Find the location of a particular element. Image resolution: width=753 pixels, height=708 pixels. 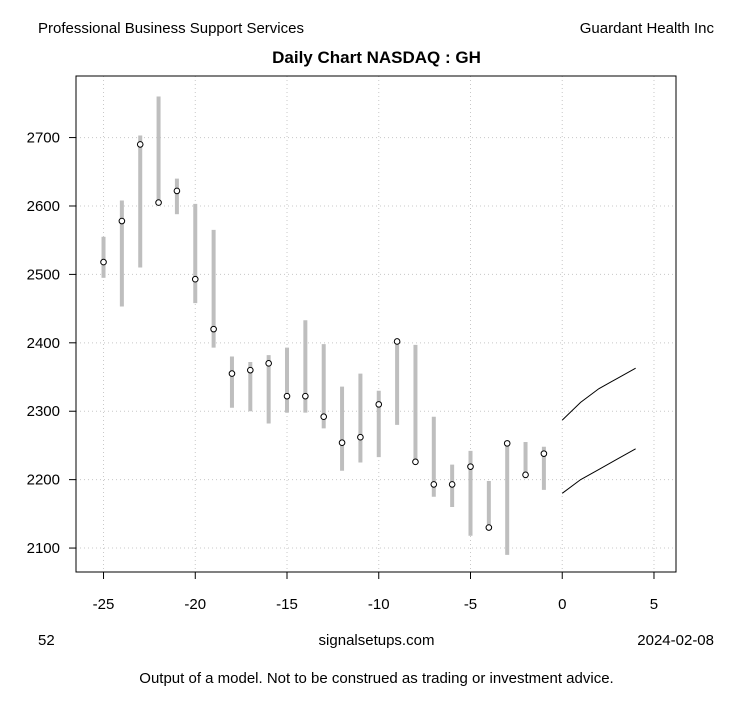

chart-title: Daily Chart NASDAQ : GH is located at coordinates (376, 57).